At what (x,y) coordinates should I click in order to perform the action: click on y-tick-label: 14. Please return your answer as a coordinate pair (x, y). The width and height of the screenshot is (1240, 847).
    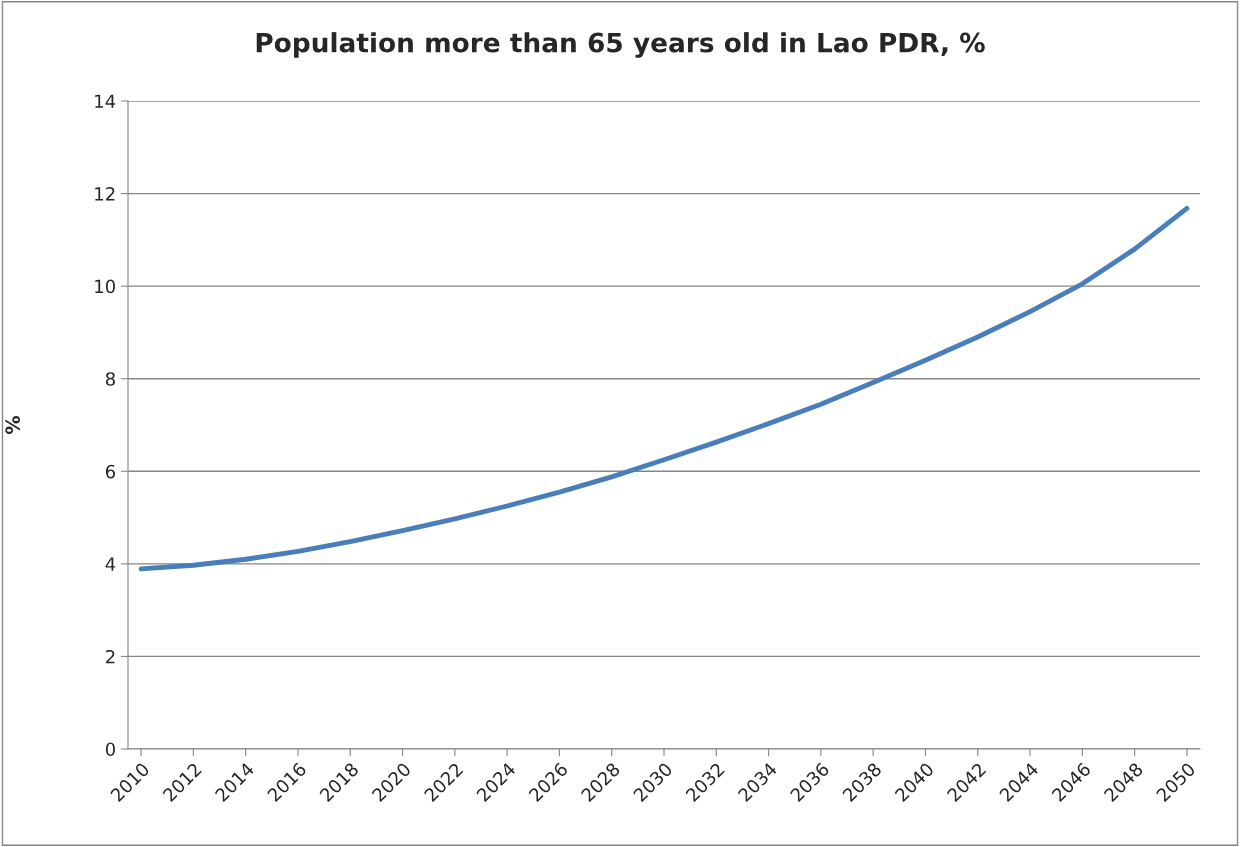
    Looking at the image, I should click on (105, 101).